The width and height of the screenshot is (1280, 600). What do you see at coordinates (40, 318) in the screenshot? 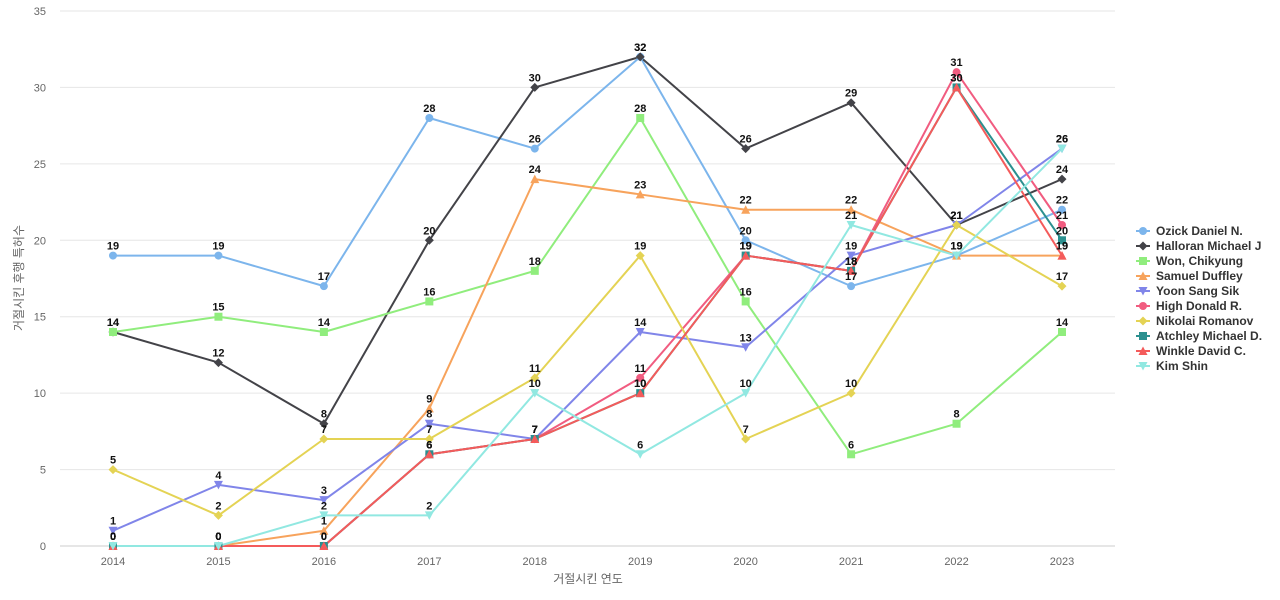
I see `y-tick-label: 15` at bounding box center [40, 318].